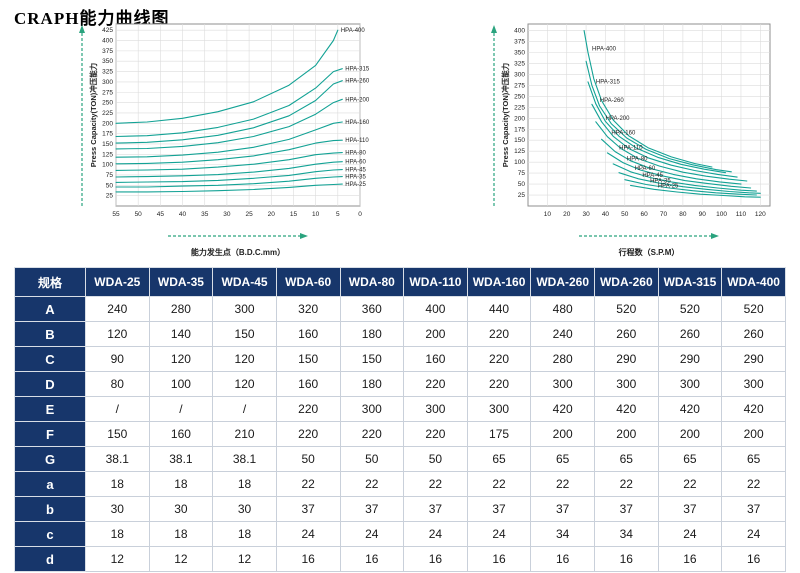 Image resolution: width=800 pixels, height=573 pixels. What do you see at coordinates (649, 252) in the screenshot?
I see `x-axis-label: 行程数（S.P.M）` at bounding box center [649, 252].